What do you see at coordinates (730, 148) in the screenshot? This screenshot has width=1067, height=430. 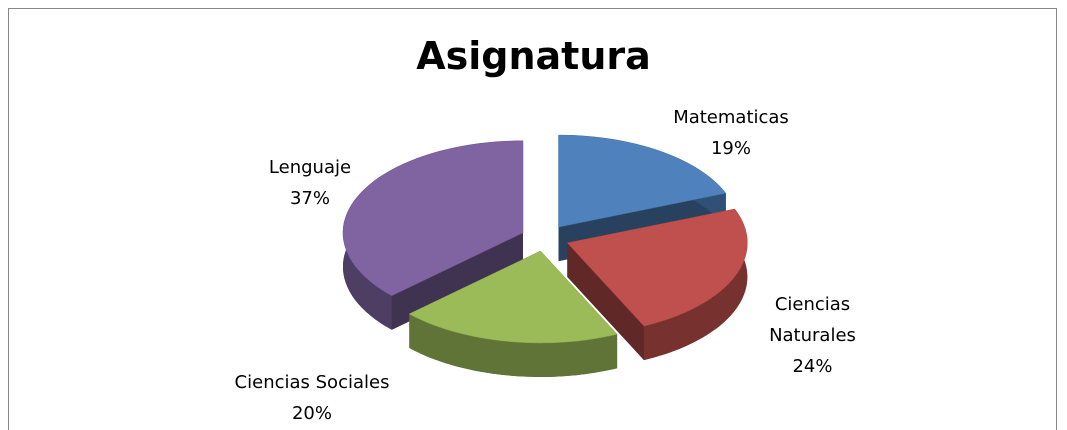 I see `value-label: 19%` at bounding box center [730, 148].